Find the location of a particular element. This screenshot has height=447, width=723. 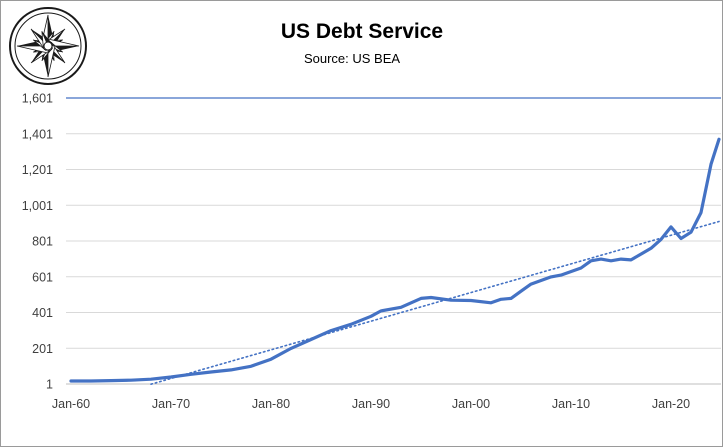

y-tick-label: 1,401 is located at coordinates (37, 134).